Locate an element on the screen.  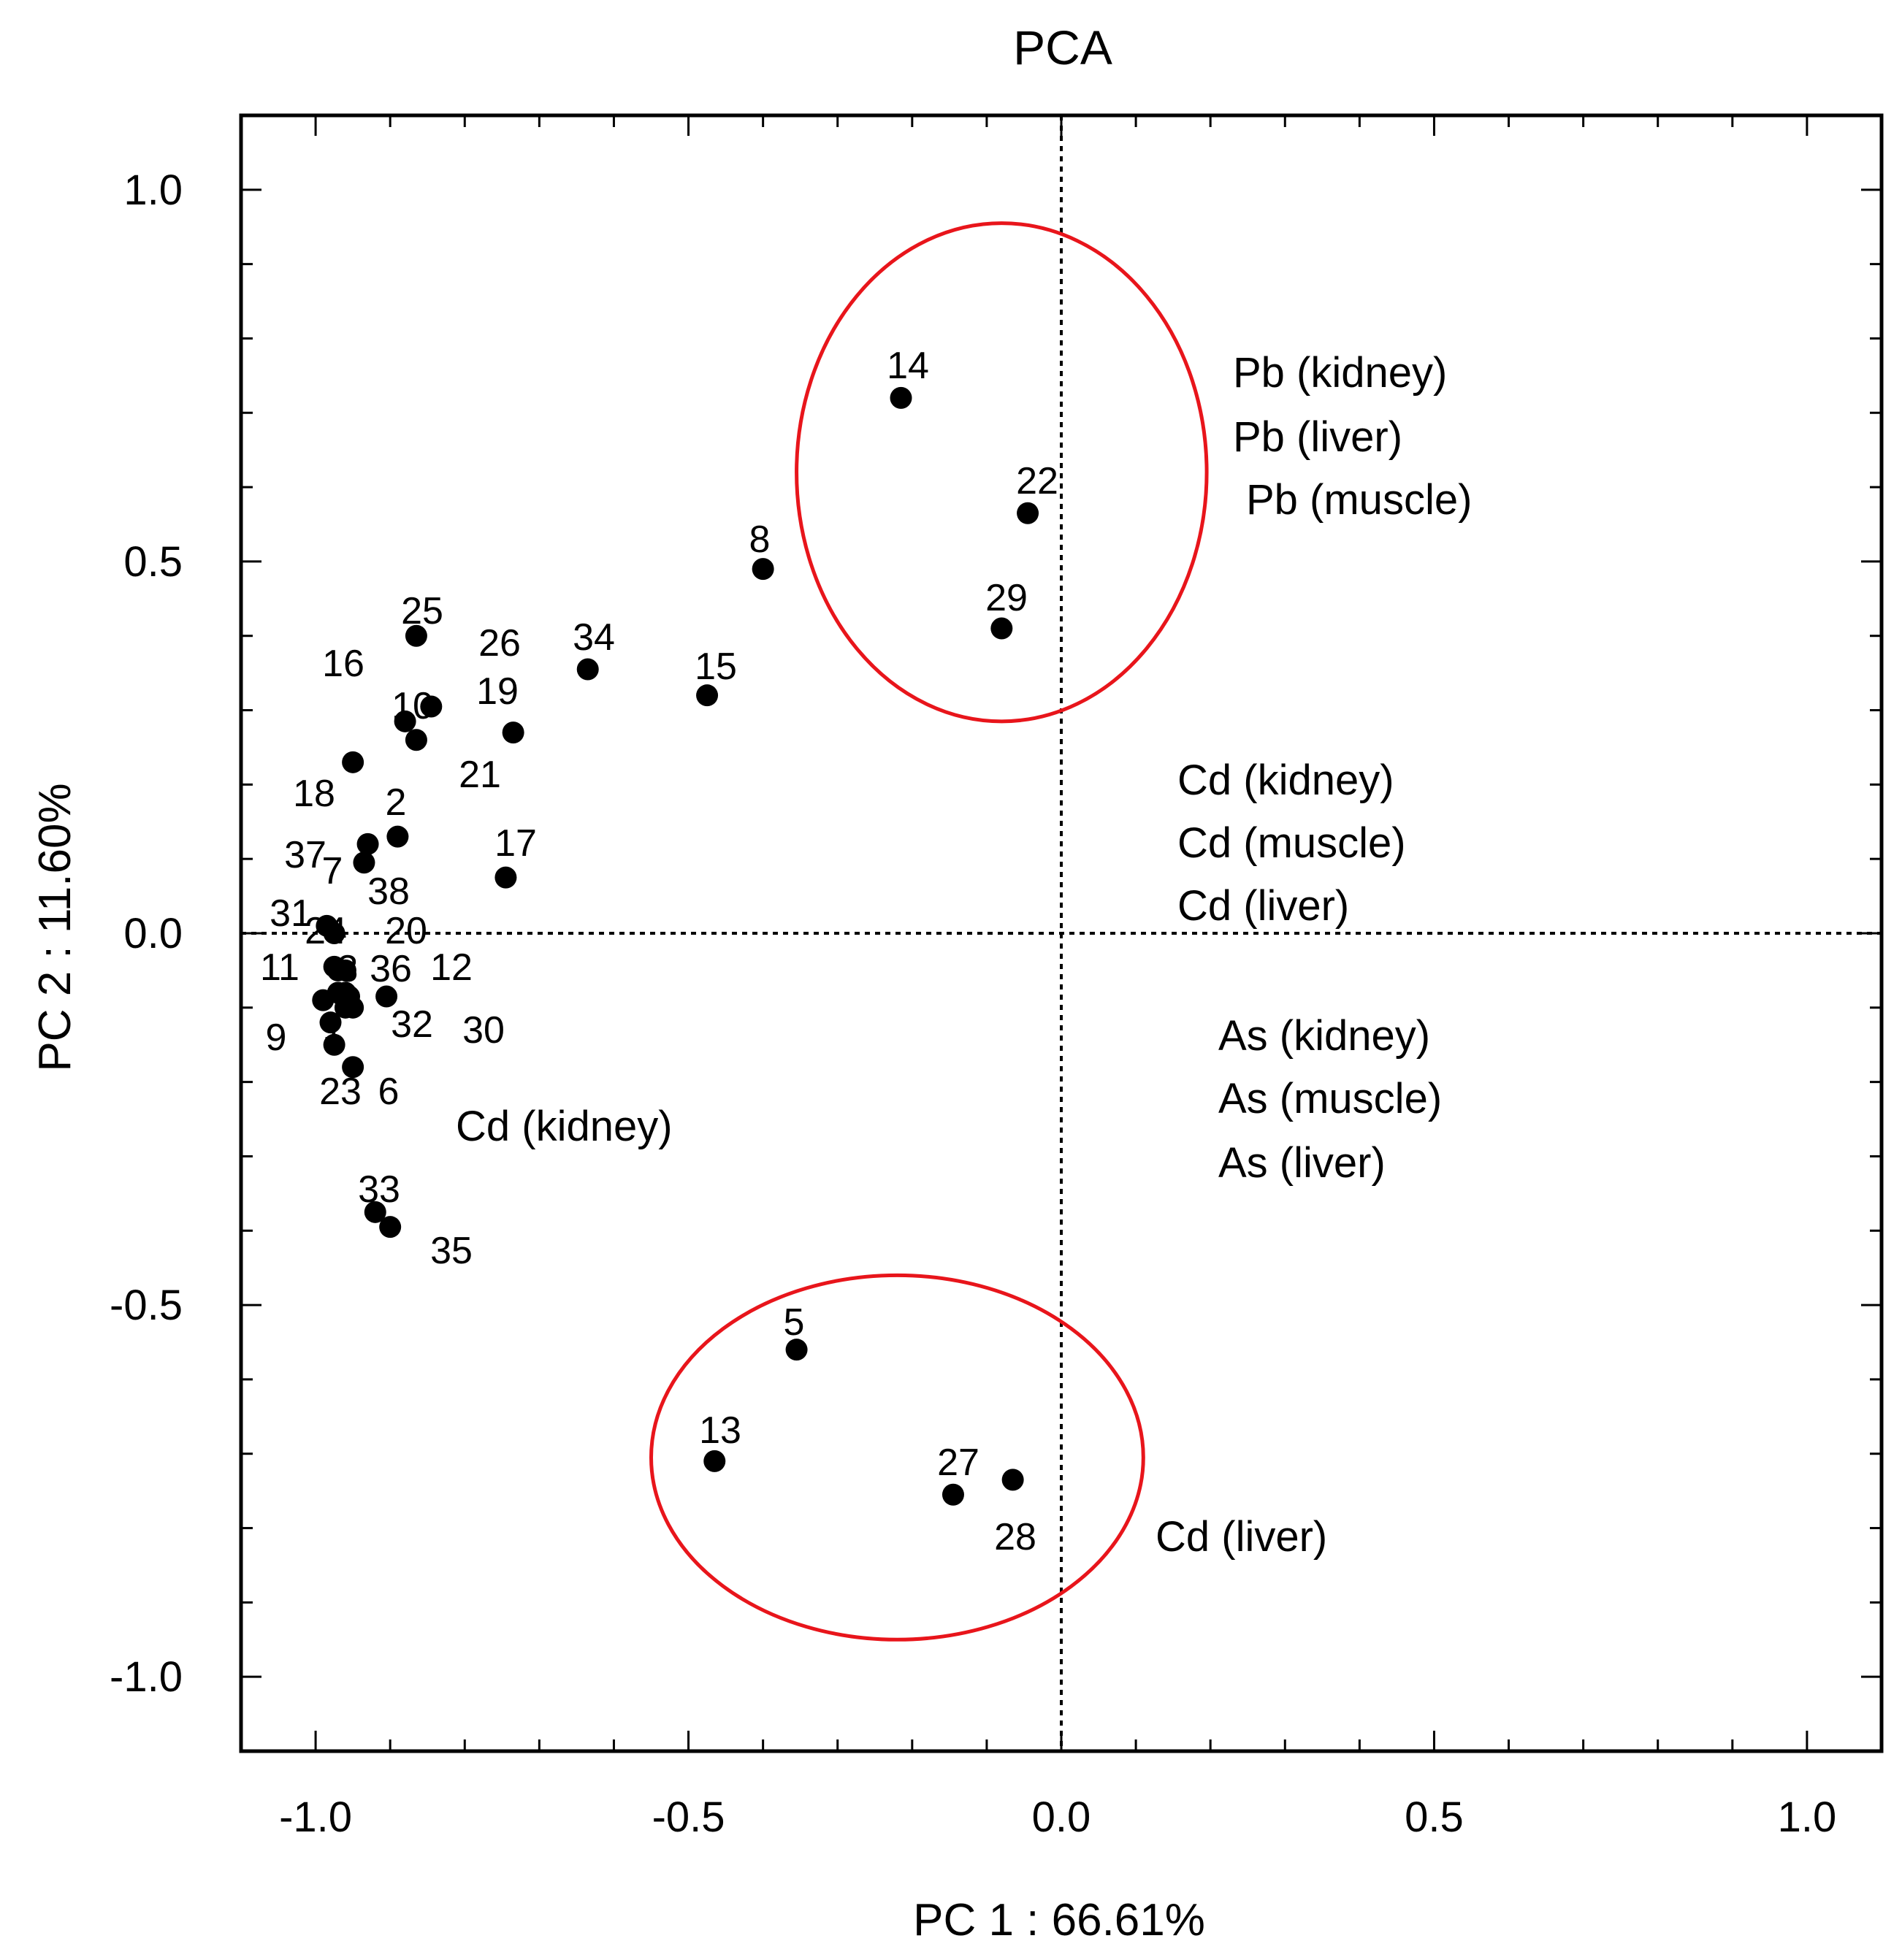
y-tick-label: -1.0 is located at coordinates (146, 1677).